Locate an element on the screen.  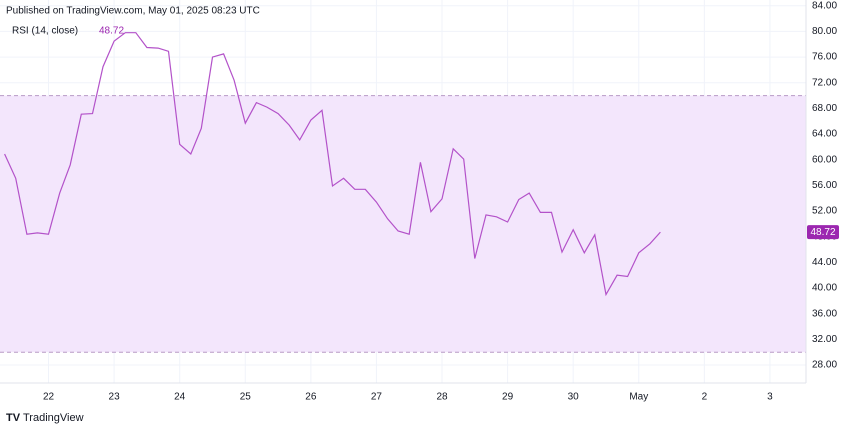
y-tick-label: 80.00 is located at coordinates (824, 31).